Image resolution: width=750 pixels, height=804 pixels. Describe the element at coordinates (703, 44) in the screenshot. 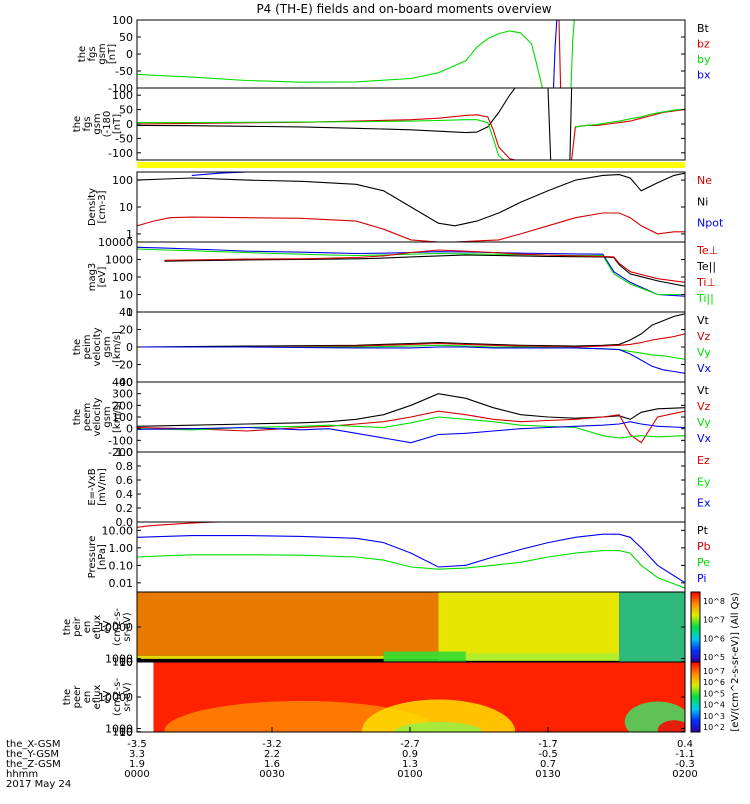

I see `legend-bz: bz` at that location.